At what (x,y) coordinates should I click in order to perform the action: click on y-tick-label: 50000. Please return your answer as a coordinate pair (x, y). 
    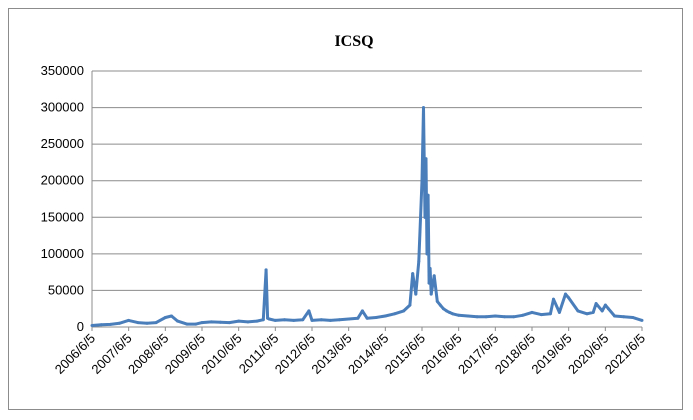
    Looking at the image, I should click on (66, 289).